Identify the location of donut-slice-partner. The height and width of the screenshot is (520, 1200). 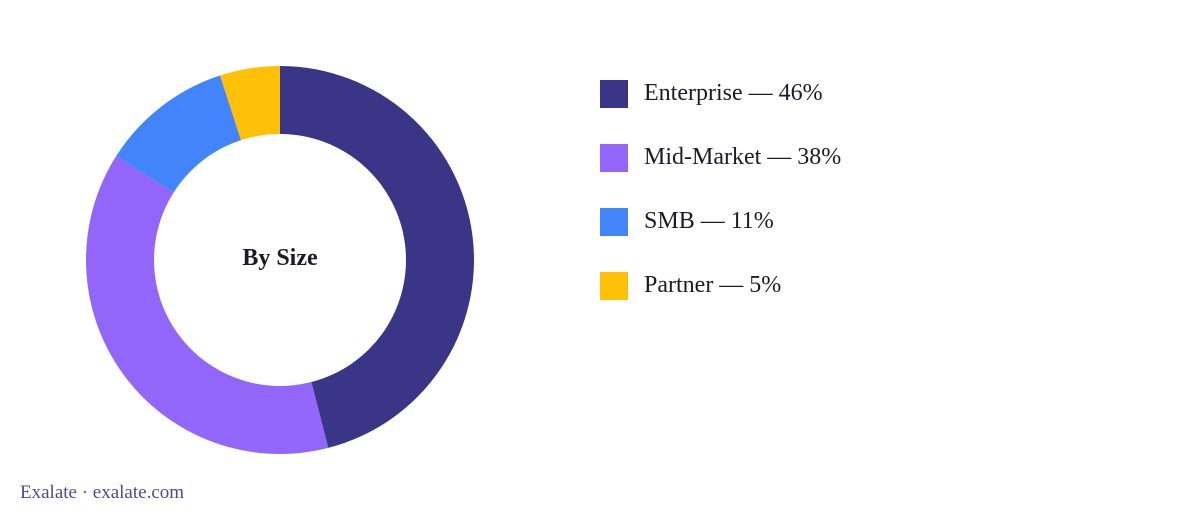
(250, 103).